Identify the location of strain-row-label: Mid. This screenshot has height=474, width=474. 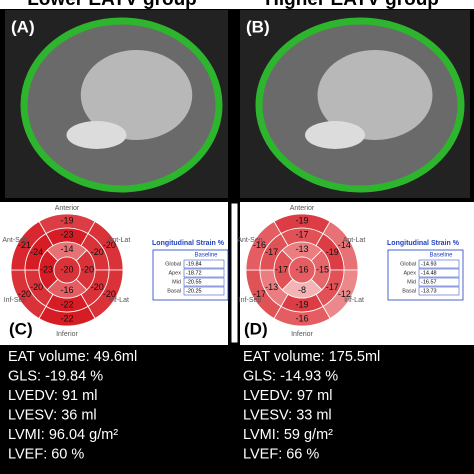
(411, 282).